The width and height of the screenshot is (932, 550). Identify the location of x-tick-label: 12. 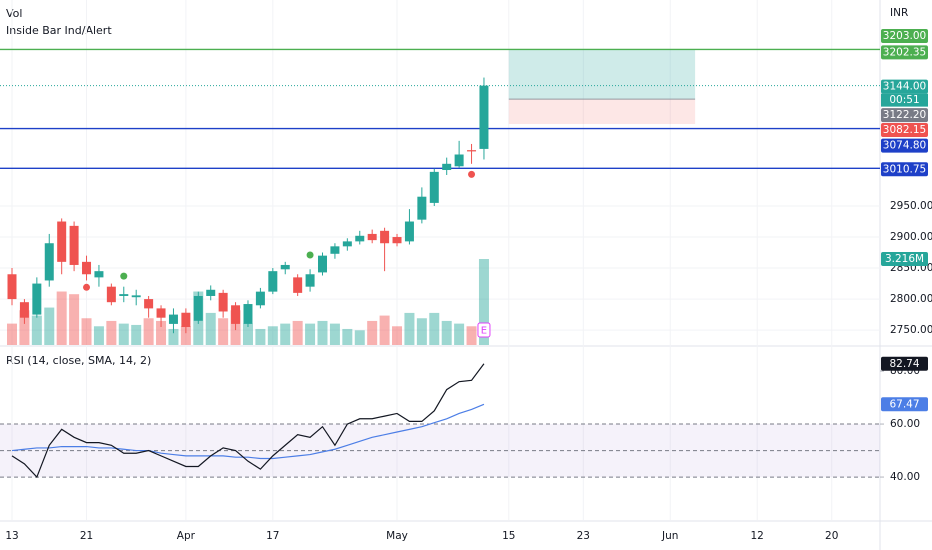
(757, 536).